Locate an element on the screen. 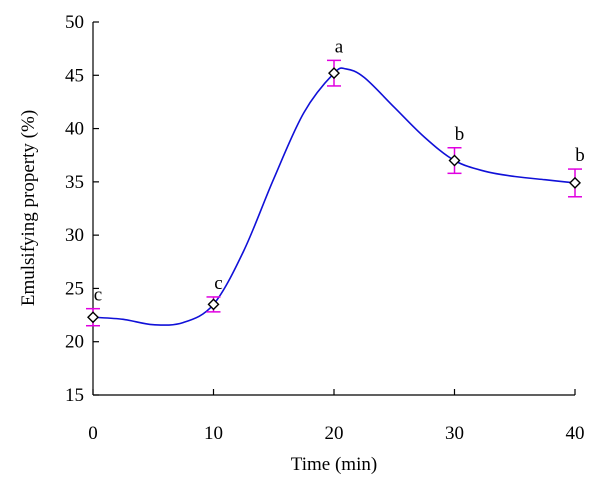 The height and width of the screenshot is (488, 610). x-tick-label: 0 is located at coordinates (93, 433).